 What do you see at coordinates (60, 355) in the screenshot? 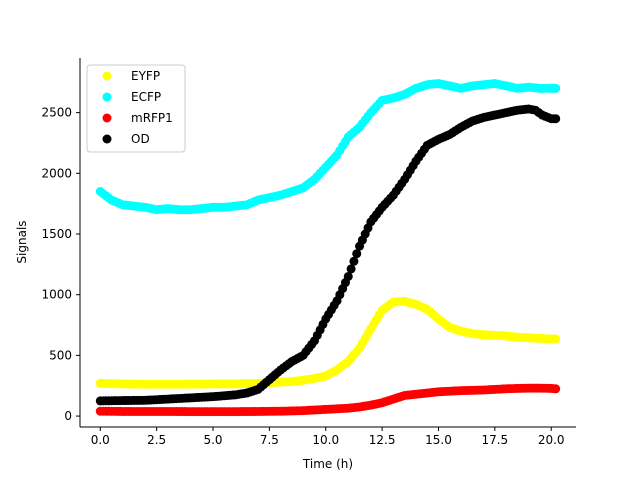
I see `y-tick-label: 500` at bounding box center [60, 355].